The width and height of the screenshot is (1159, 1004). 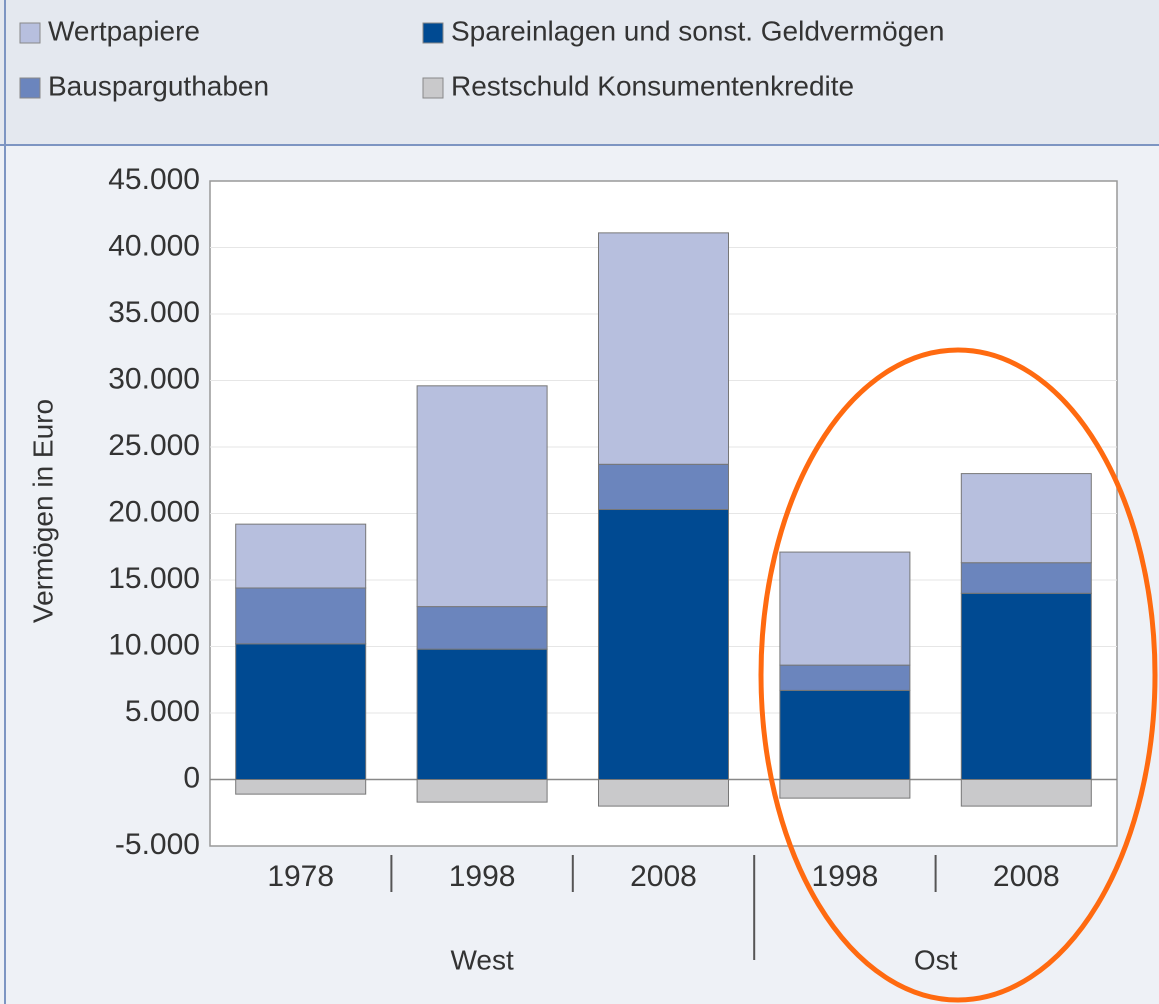 I want to click on y-tick-label: 5.000, so click(x=162, y=711).